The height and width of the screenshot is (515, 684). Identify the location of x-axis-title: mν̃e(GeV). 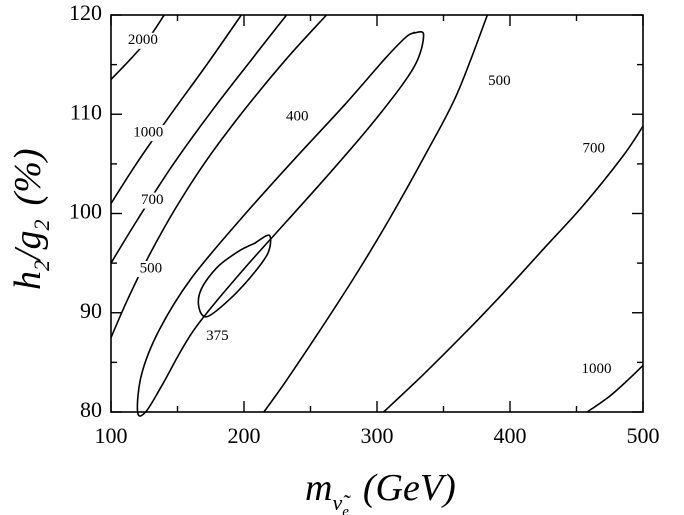
(380, 491).